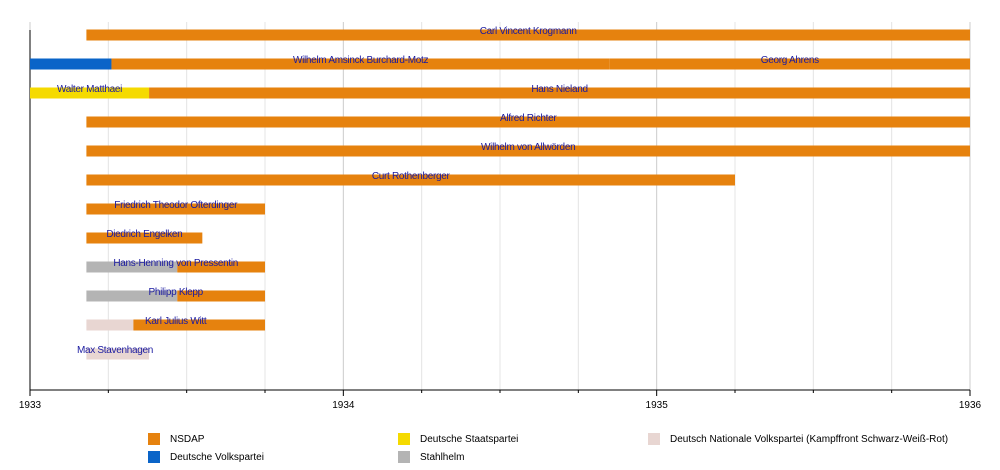 Image resolution: width=1000 pixels, height=470 pixels. Describe the element at coordinates (790, 60) in the screenshot. I see `person-label: Georg Ahrens` at that location.